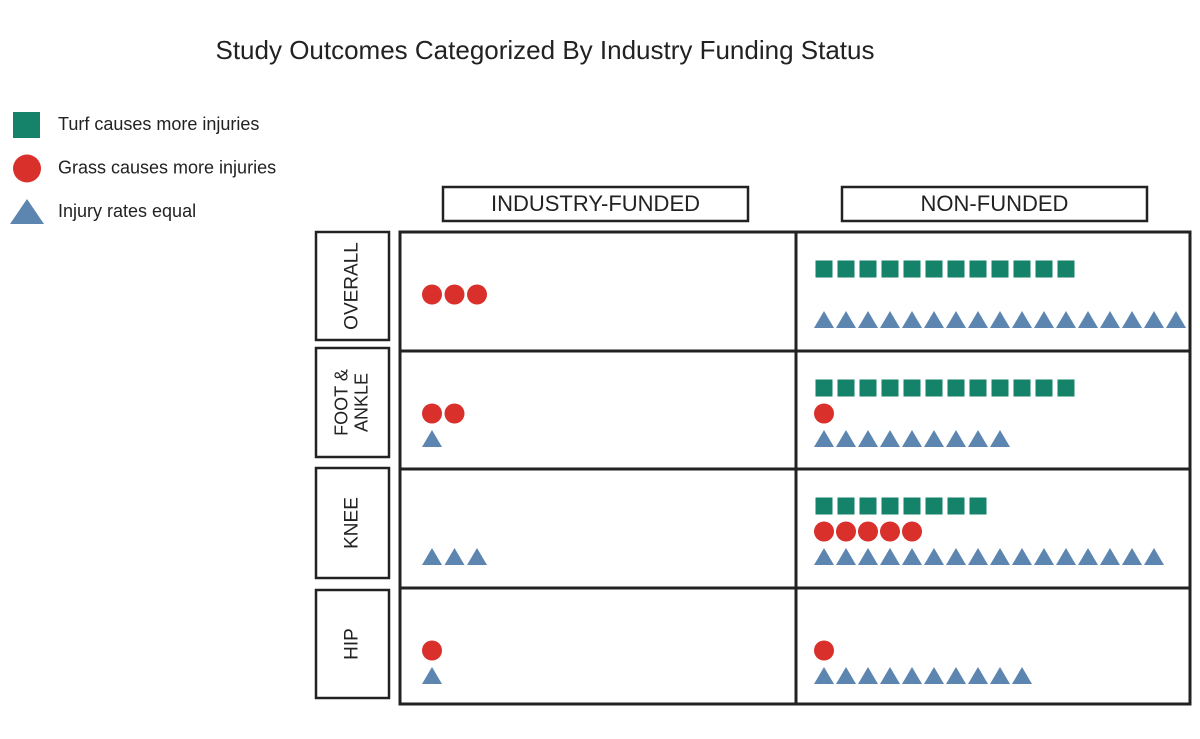 This screenshot has height=739, width=1200. I want to click on row-header-line: FOOT &, so click(341, 402).